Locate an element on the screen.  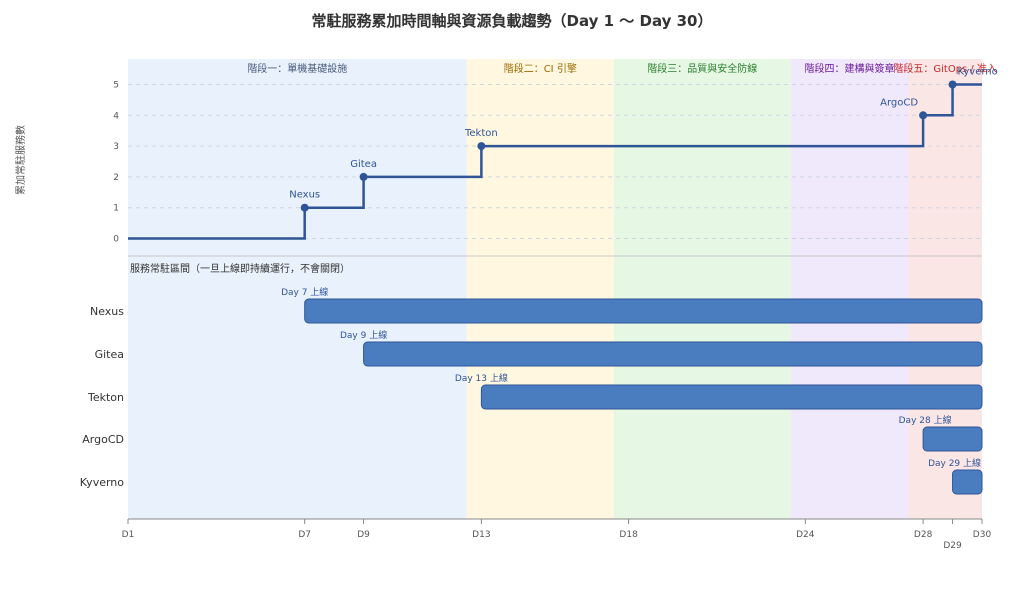
y-tick-label: 3 is located at coordinates (116, 147).